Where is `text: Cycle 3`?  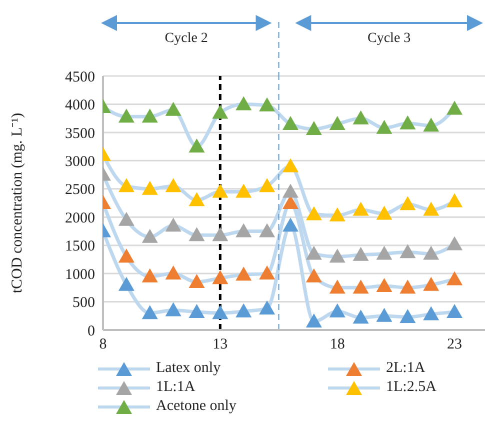 text: Cycle 3 is located at coordinates (389, 38).